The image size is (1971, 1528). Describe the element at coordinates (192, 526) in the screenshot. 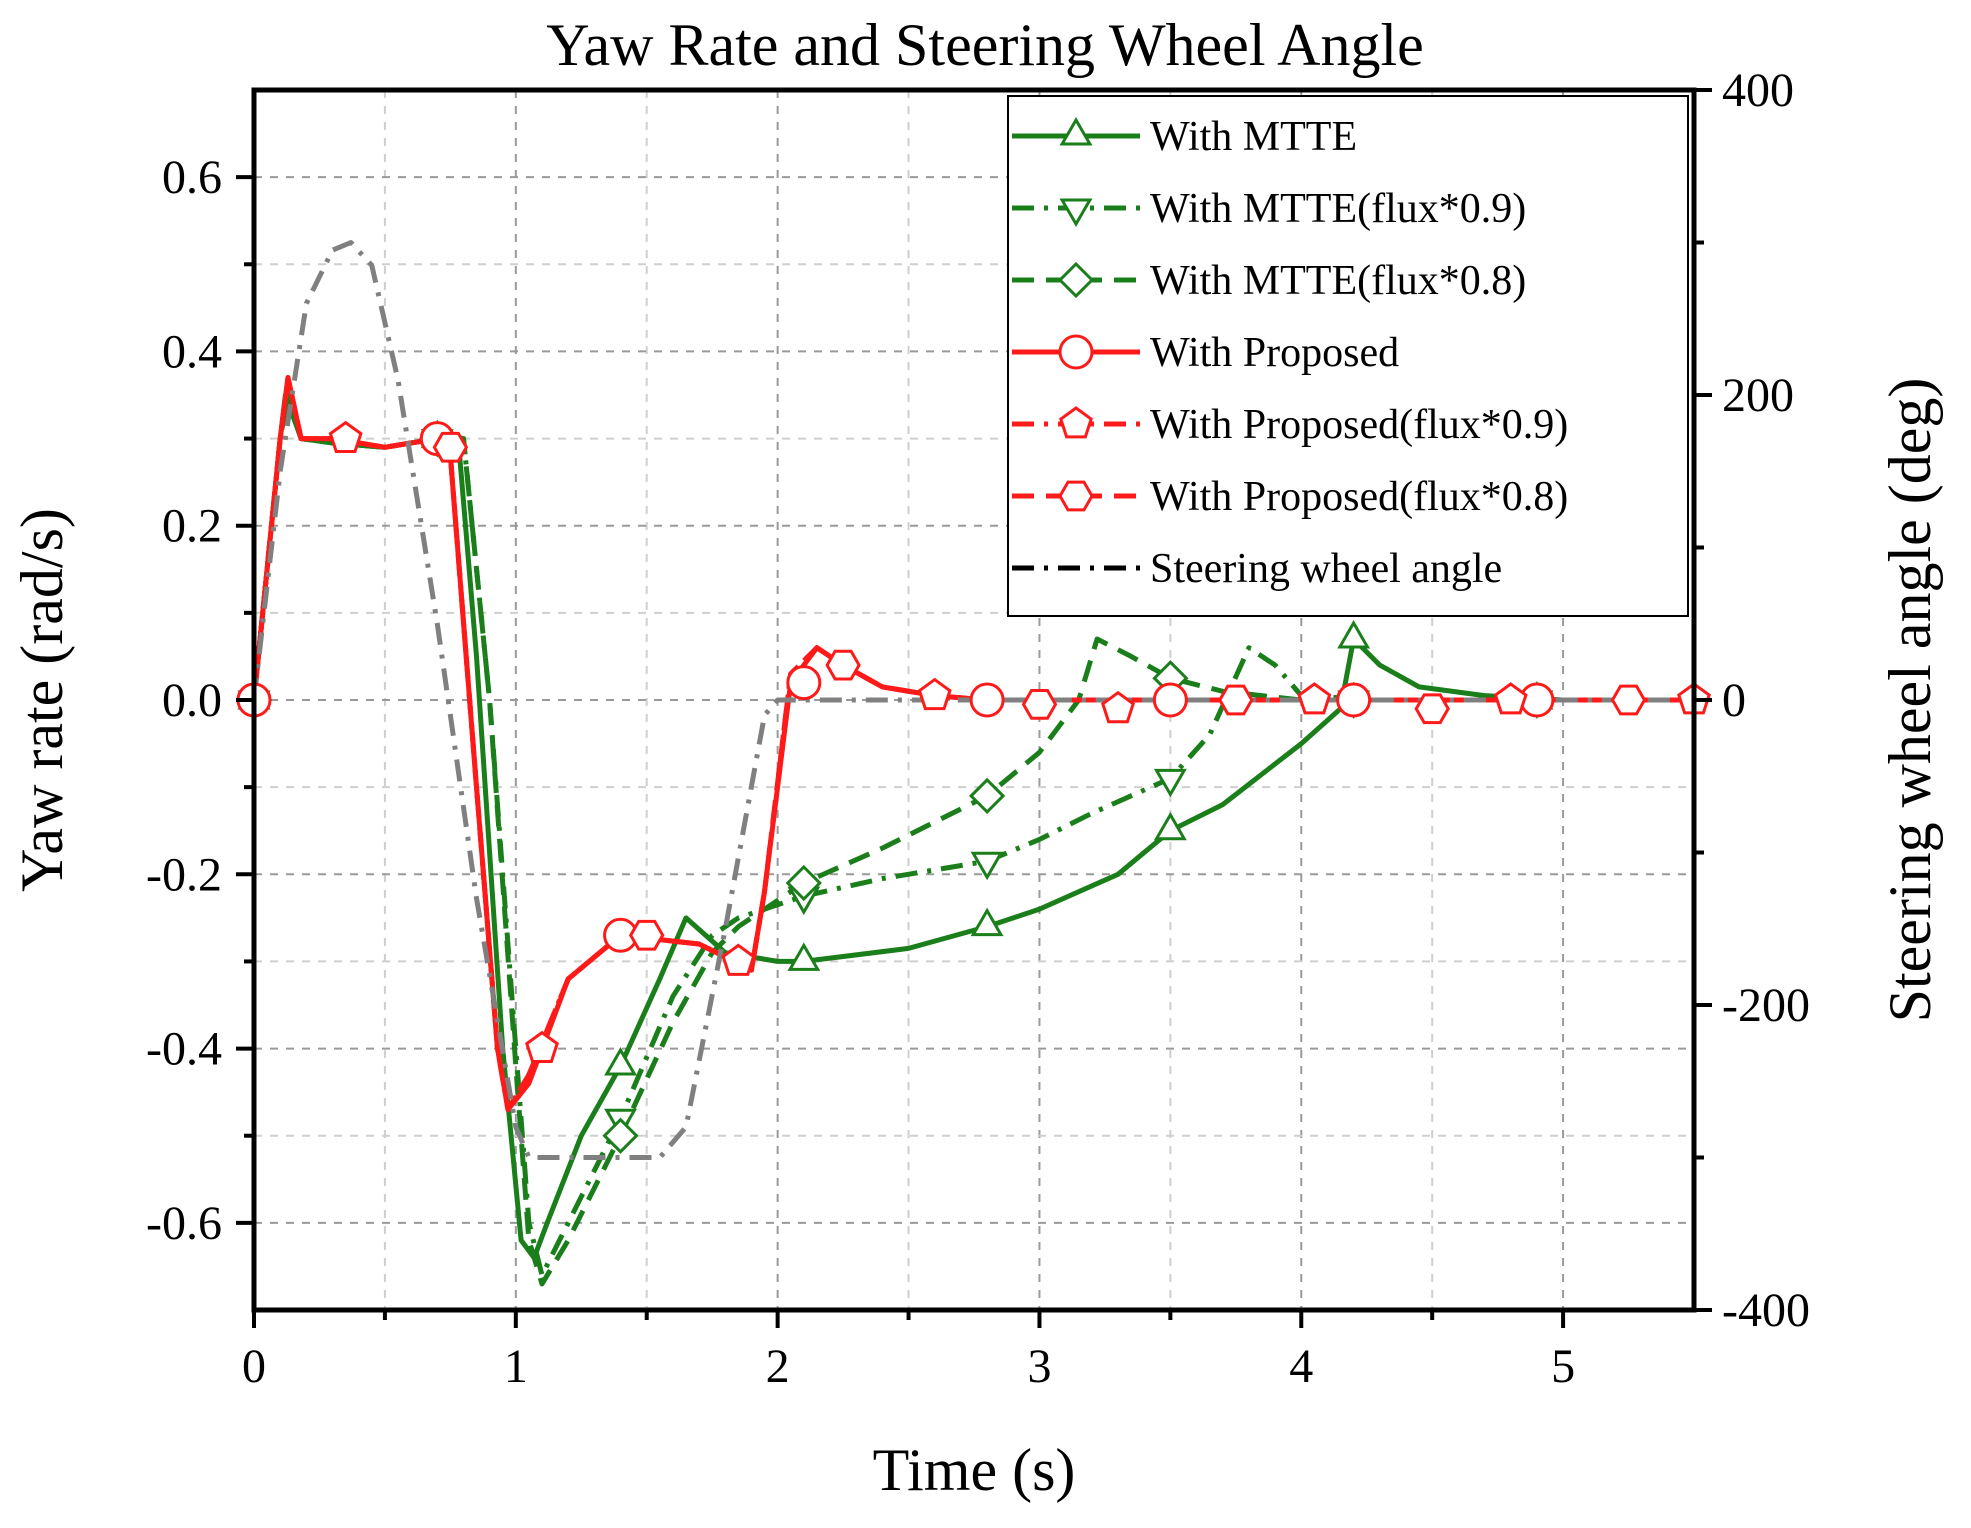

I see `y-tick-label: 0.2` at that location.